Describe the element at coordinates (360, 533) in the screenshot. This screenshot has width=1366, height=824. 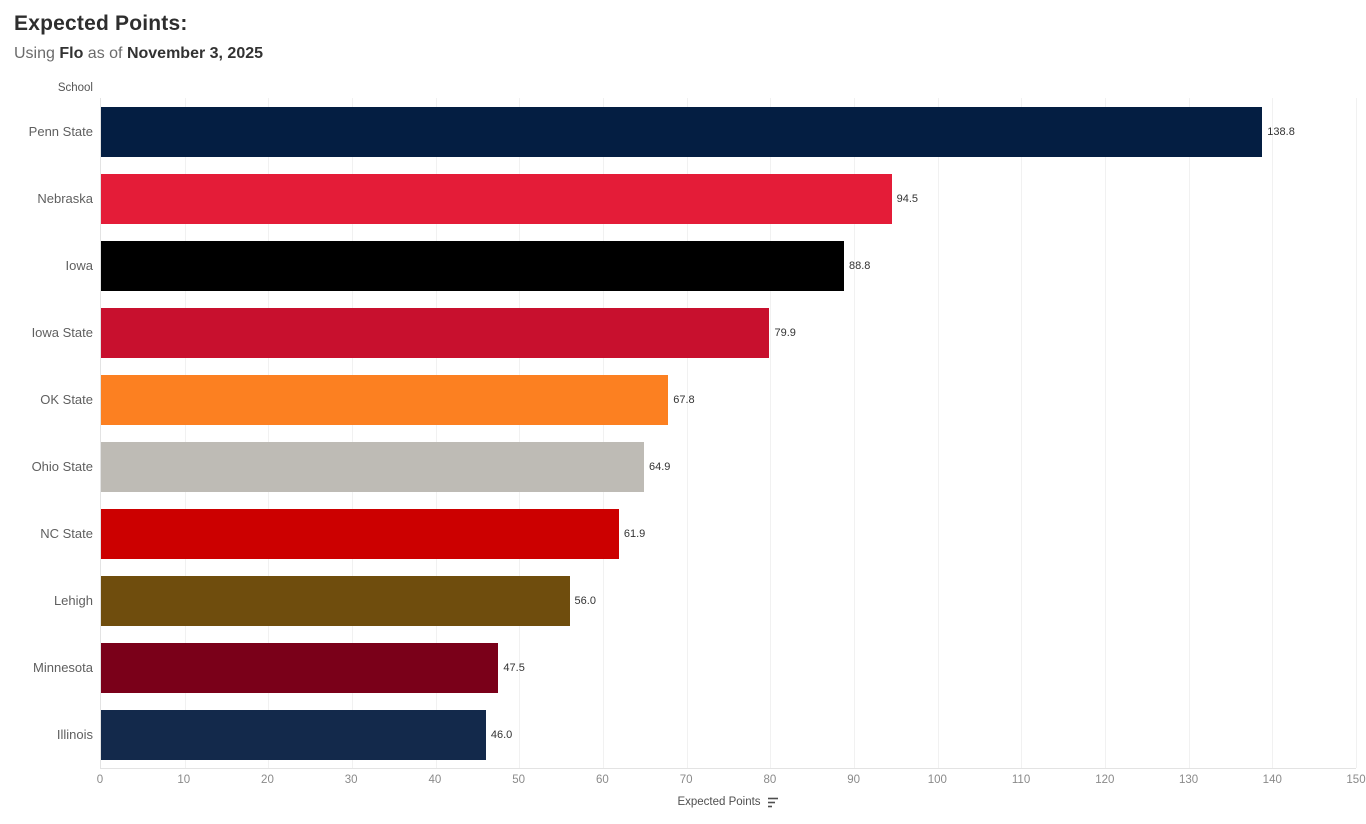
I see `bar-nc-state` at that location.